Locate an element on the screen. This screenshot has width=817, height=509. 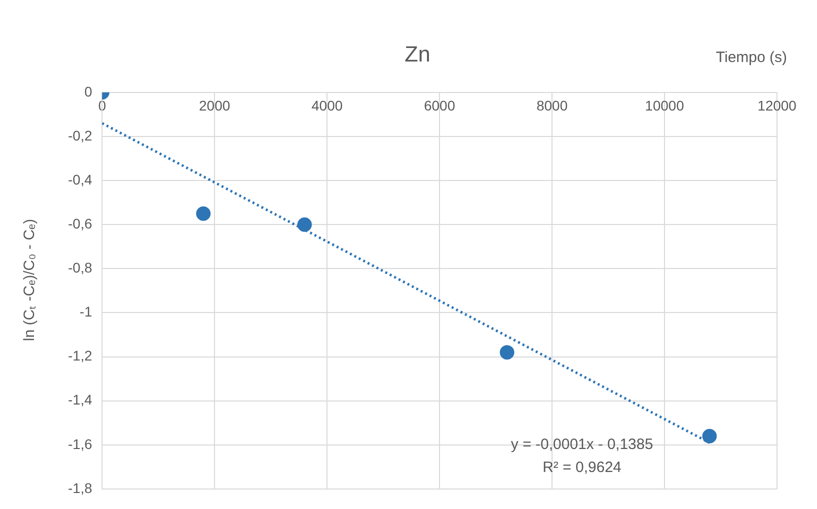
chart-title: Zn is located at coordinates (417, 53).